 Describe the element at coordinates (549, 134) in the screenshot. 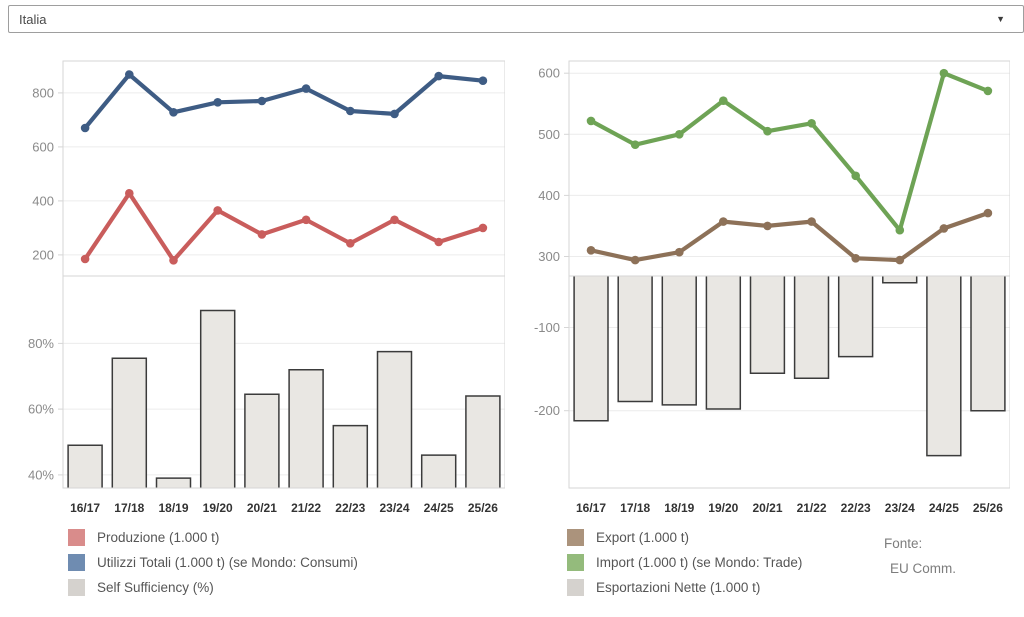

I see `y-axis-label: 500` at that location.